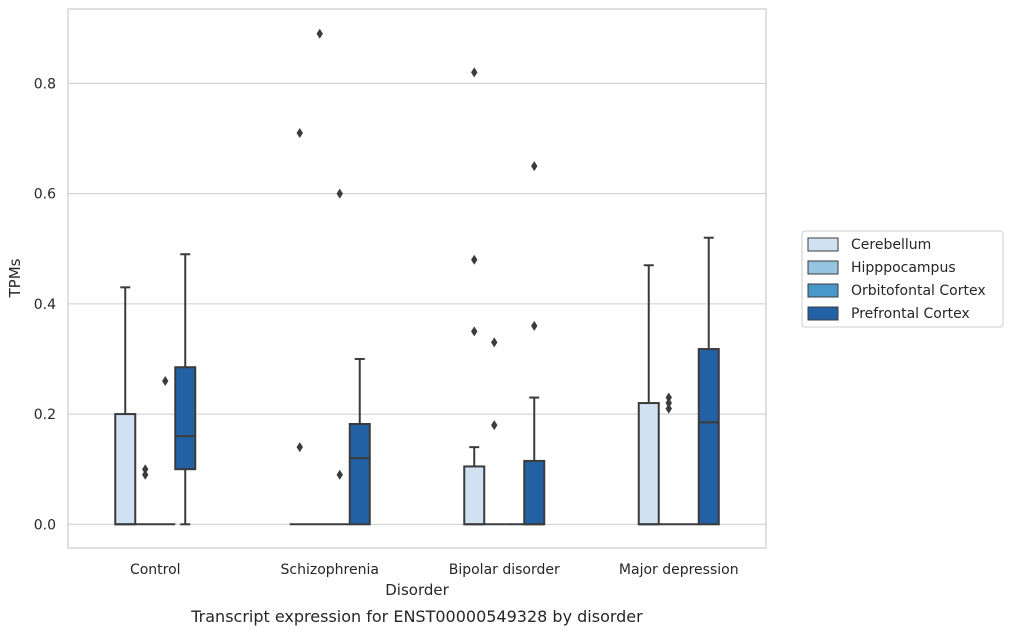 This screenshot has width=1014, height=634. I want to click on y-tick-label: 0.8, so click(45, 84).